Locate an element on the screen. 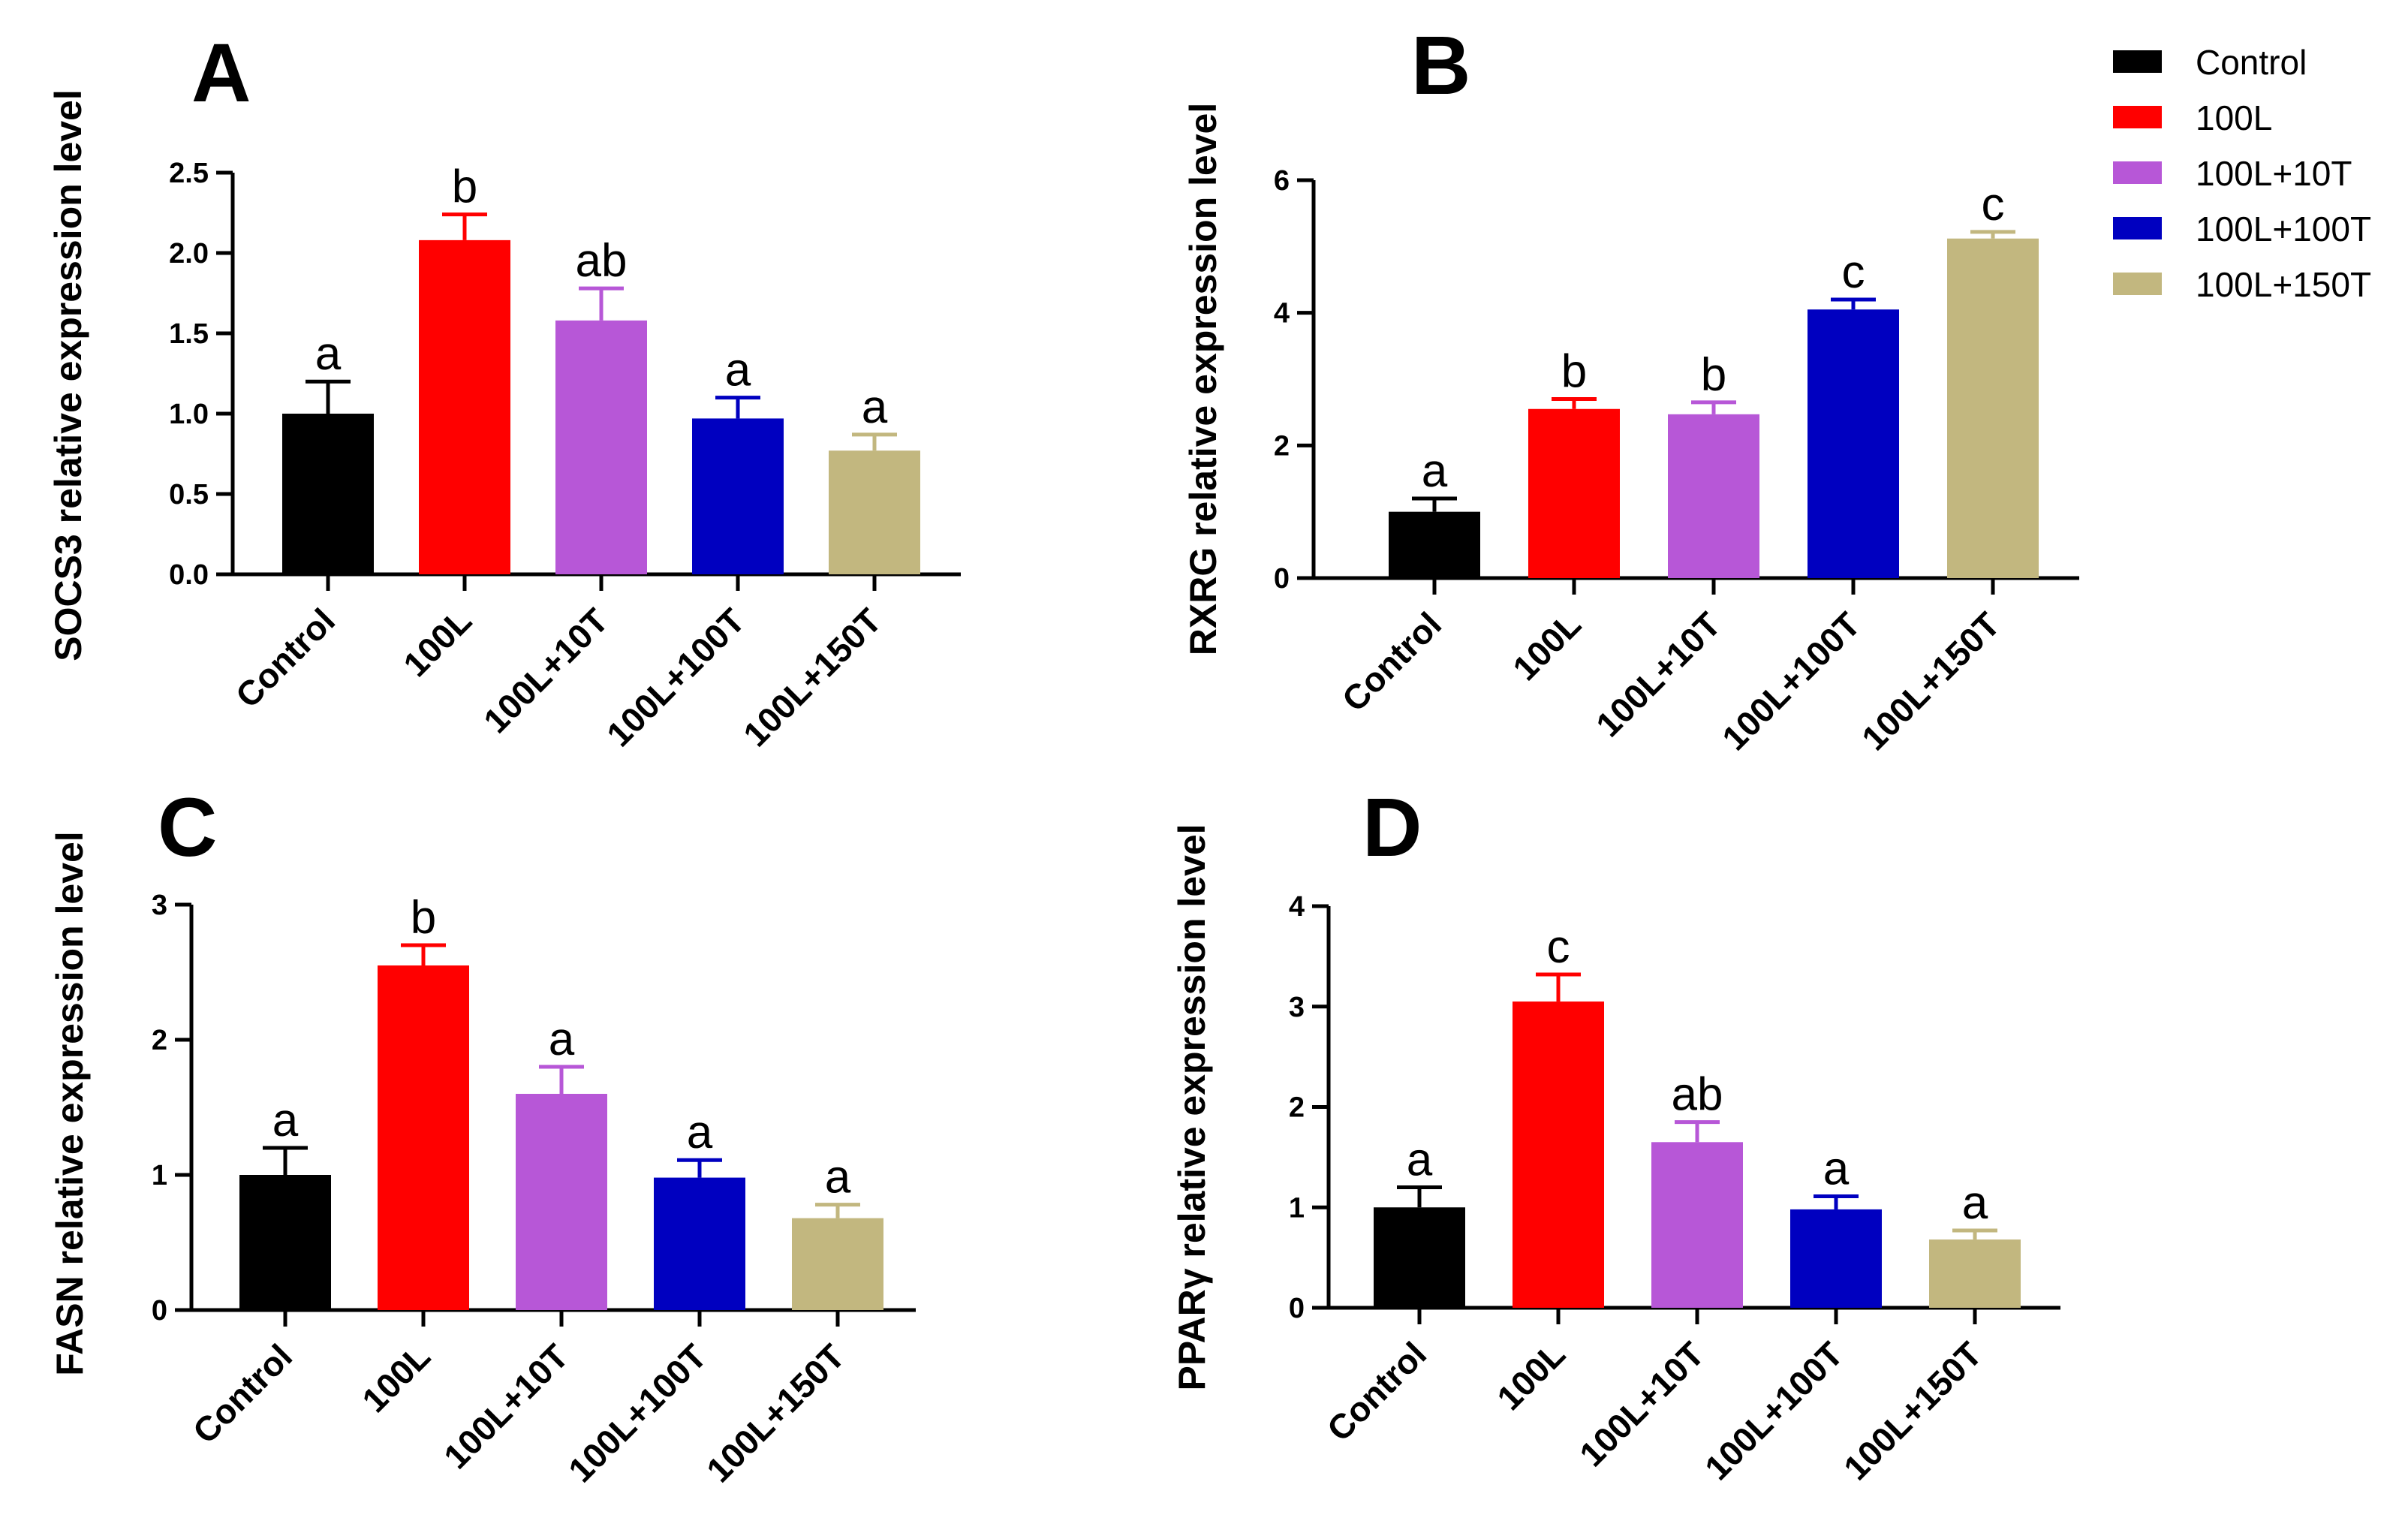 The height and width of the screenshot is (1518, 2408). panel-d-x-tick-label: Control is located at coordinates (1377, 1391).